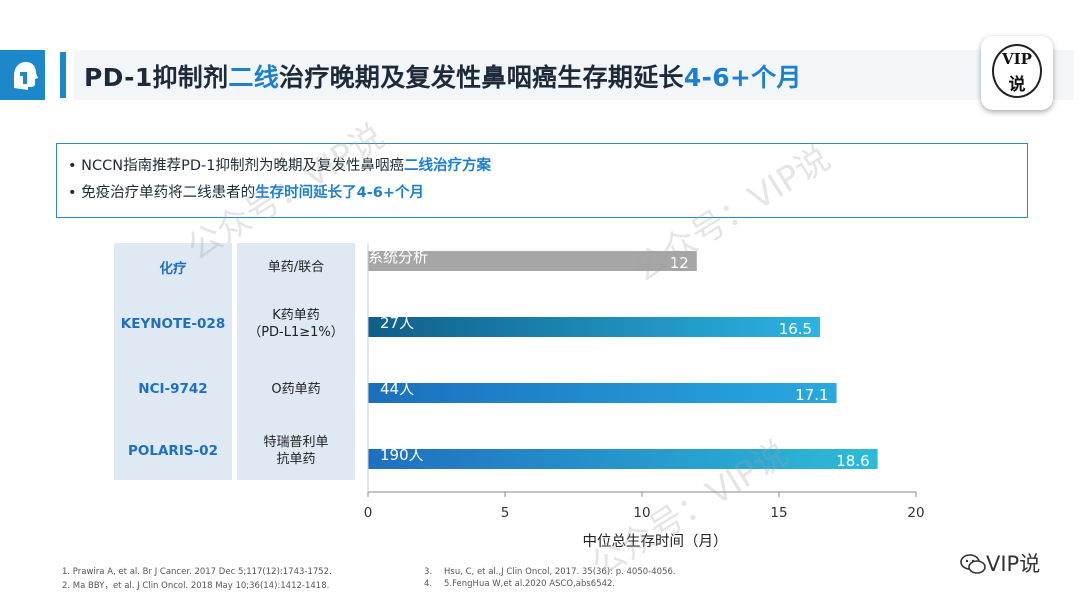  Describe the element at coordinates (679, 263) in the screenshot. I see `value-label: 12` at that location.